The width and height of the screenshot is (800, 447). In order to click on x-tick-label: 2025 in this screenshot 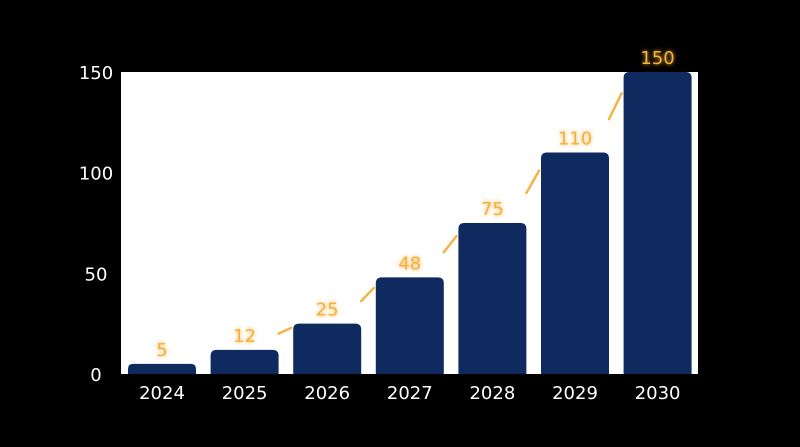, I will do `click(245, 393)`.